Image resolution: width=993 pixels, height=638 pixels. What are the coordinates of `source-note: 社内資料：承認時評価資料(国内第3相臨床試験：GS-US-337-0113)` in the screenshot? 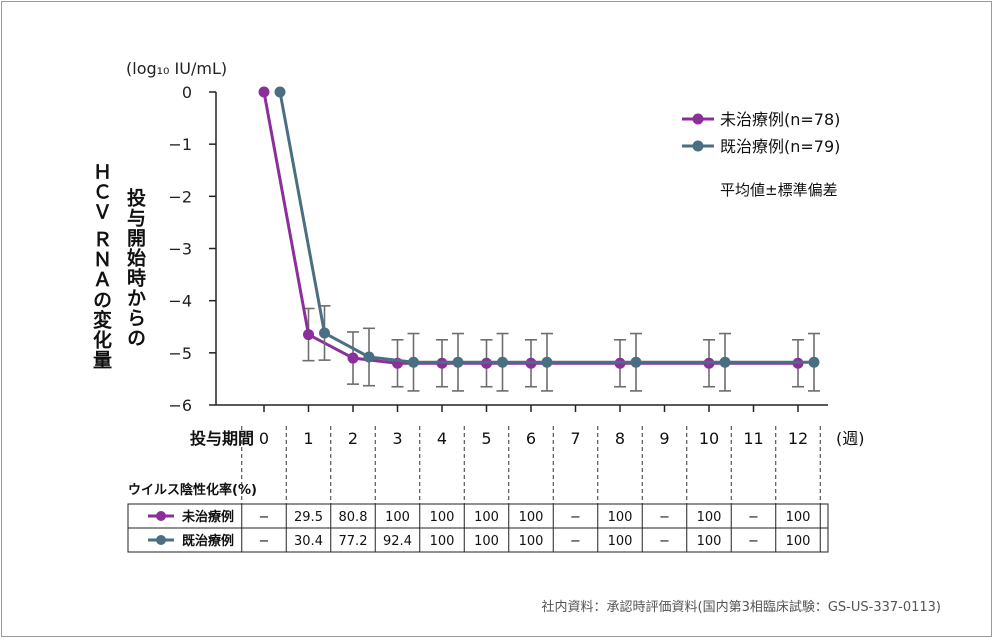 It's located at (741, 607).